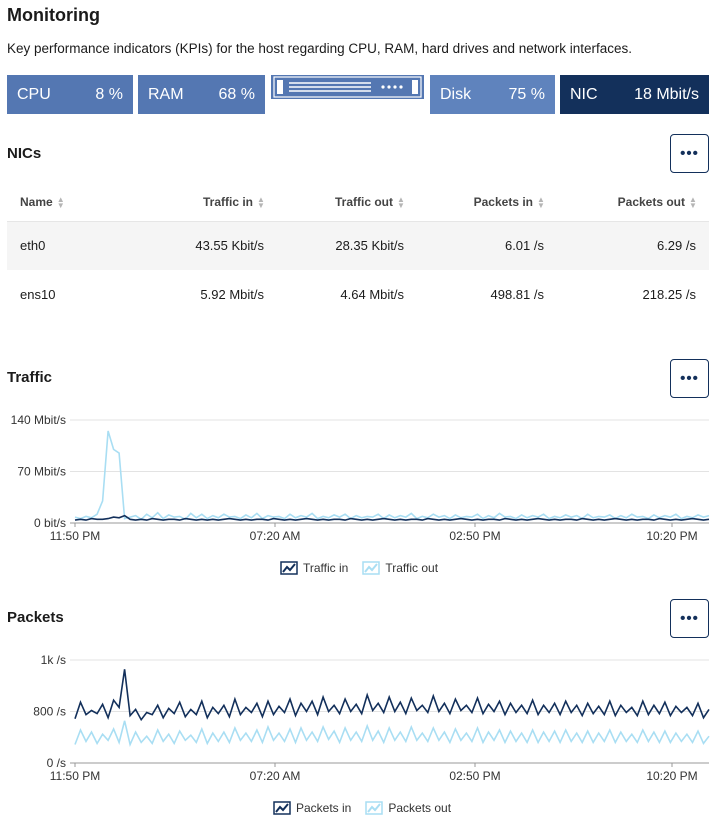  Describe the element at coordinates (35, 617) in the screenshot. I see `packets-title: Packets` at that location.